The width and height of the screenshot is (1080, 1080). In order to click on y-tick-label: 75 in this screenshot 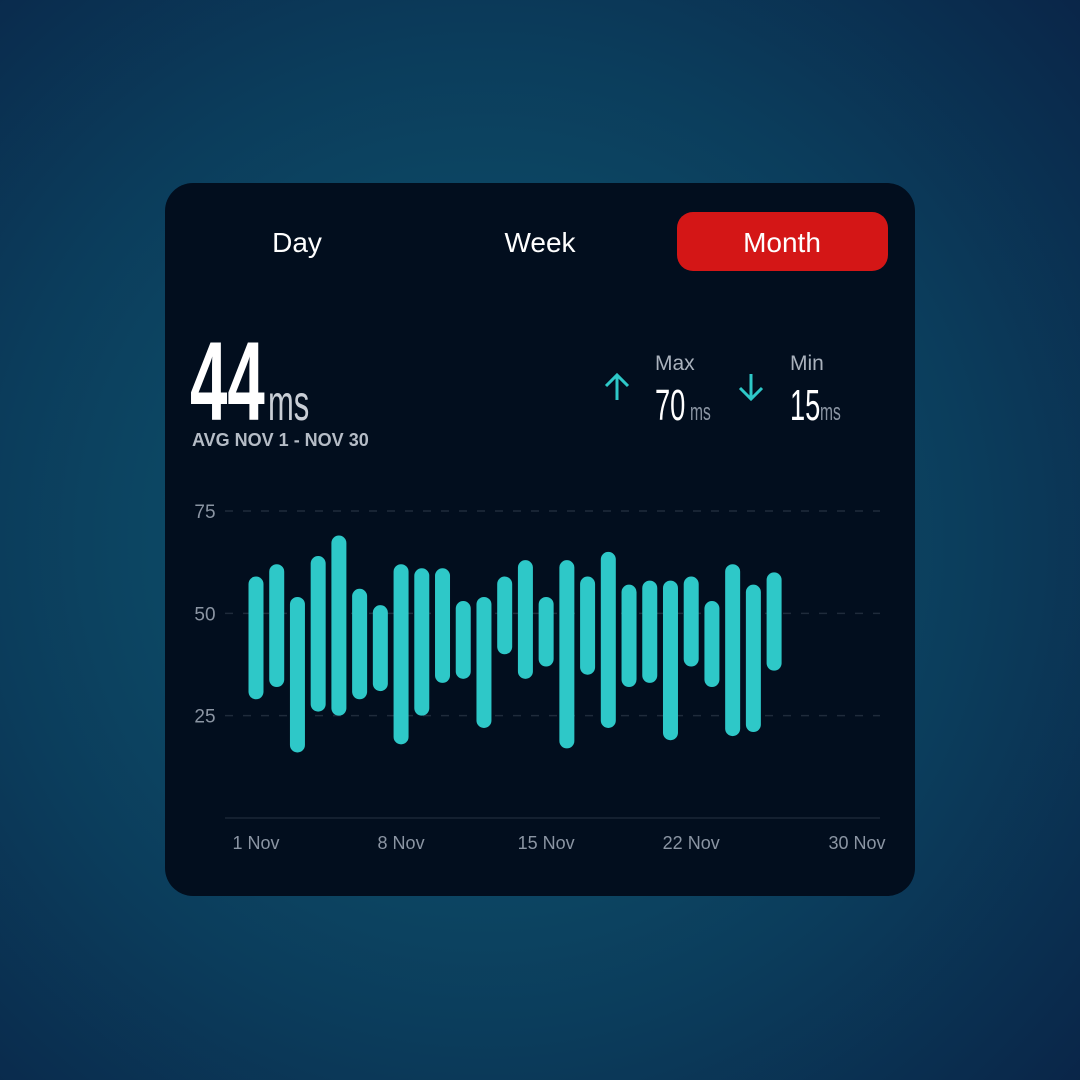, I will do `click(204, 512)`.